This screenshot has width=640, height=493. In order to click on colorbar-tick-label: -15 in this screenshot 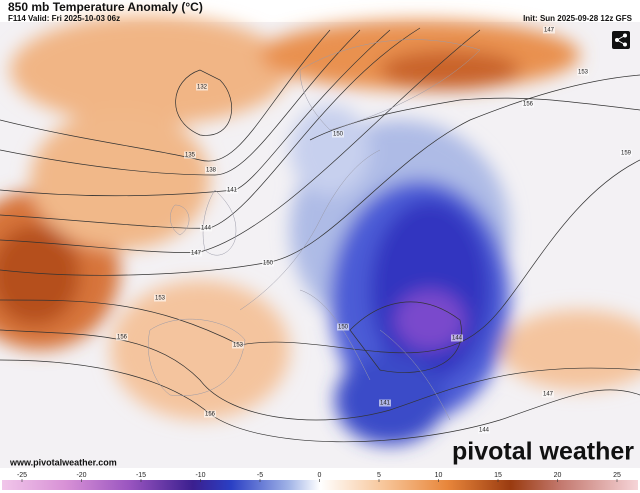, I will do `click(141, 475)`.